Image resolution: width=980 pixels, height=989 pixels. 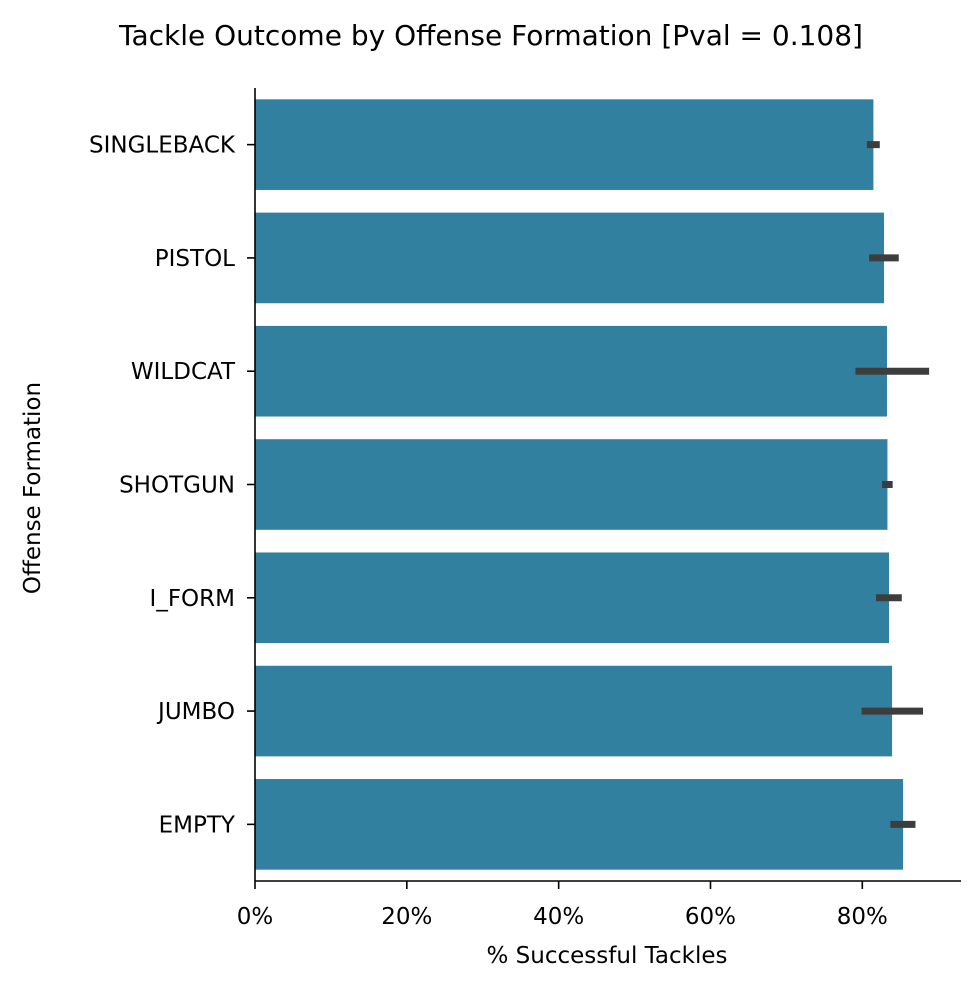 I want to click on x-tick-label: 0%, so click(x=255, y=917).